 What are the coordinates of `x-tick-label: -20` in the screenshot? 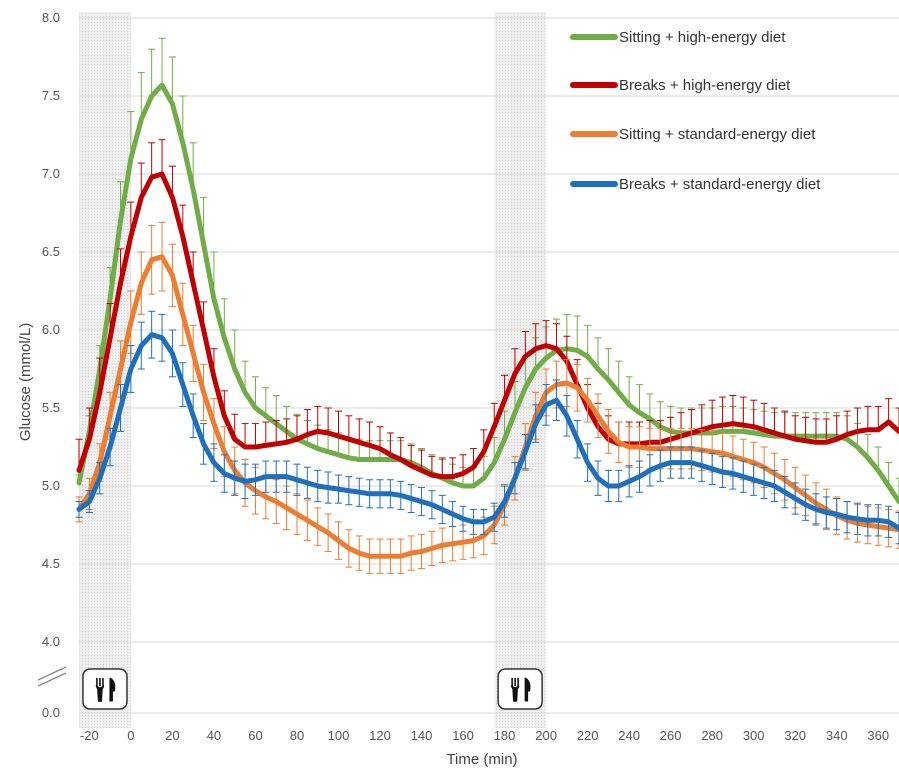 It's located at (89, 735).